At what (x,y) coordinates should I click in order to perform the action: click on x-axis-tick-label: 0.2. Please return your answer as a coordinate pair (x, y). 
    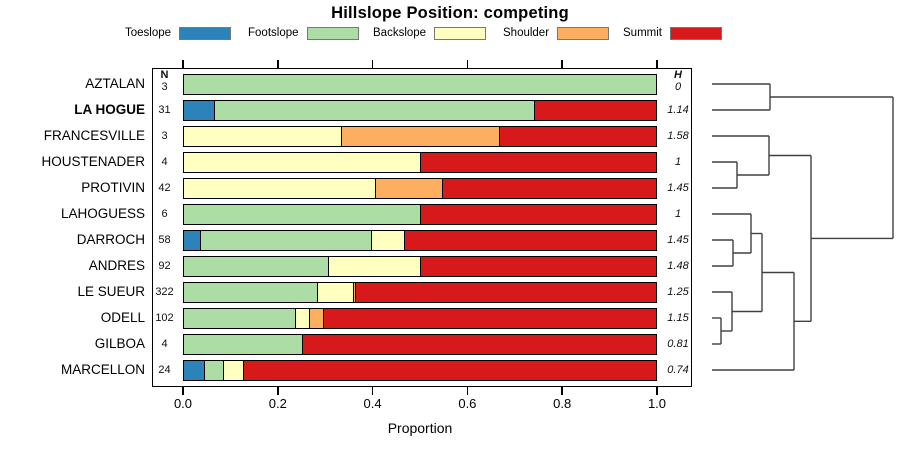
    Looking at the image, I should click on (277, 403).